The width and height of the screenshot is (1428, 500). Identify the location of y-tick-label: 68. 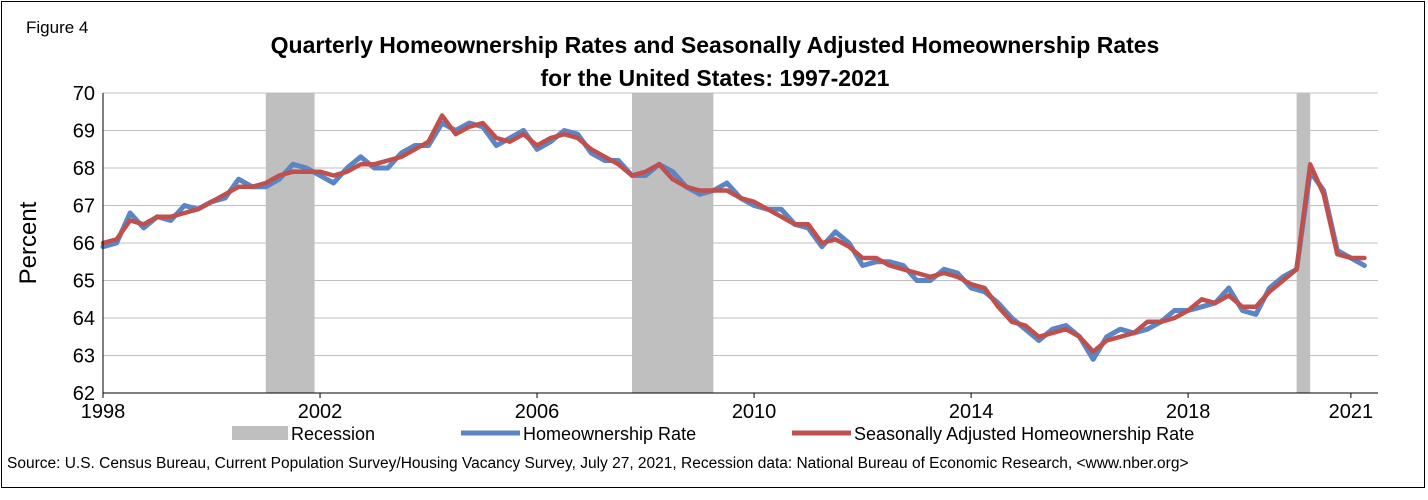
(84, 169).